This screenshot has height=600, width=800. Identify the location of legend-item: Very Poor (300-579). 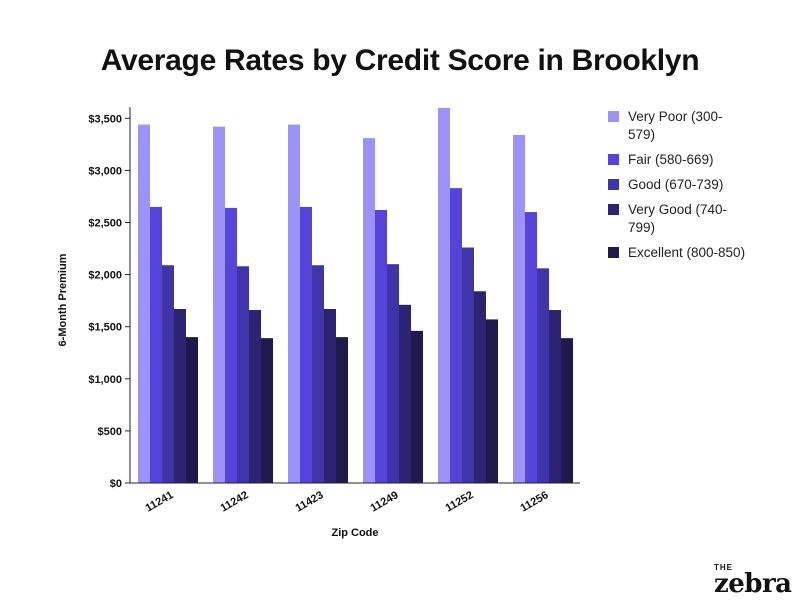
(698, 126).